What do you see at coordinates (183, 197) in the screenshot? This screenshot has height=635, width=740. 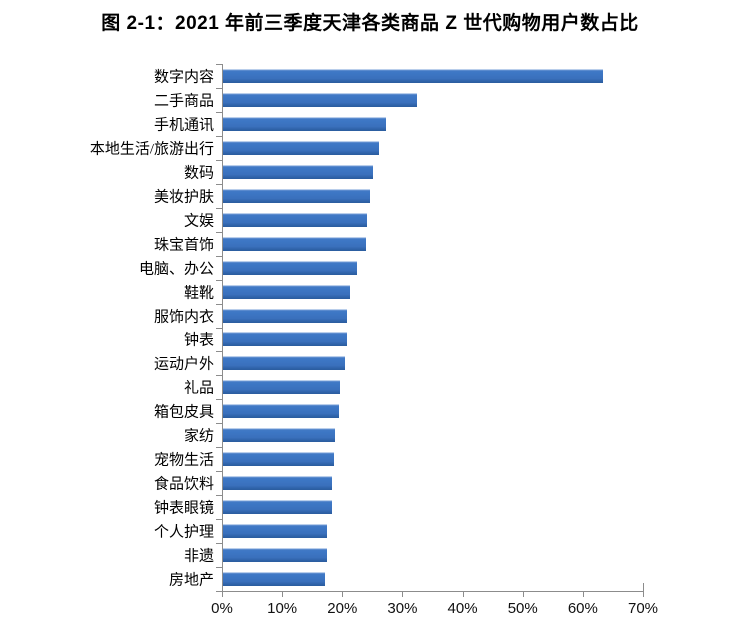 I see `category-label: 美妆护肤` at bounding box center [183, 197].